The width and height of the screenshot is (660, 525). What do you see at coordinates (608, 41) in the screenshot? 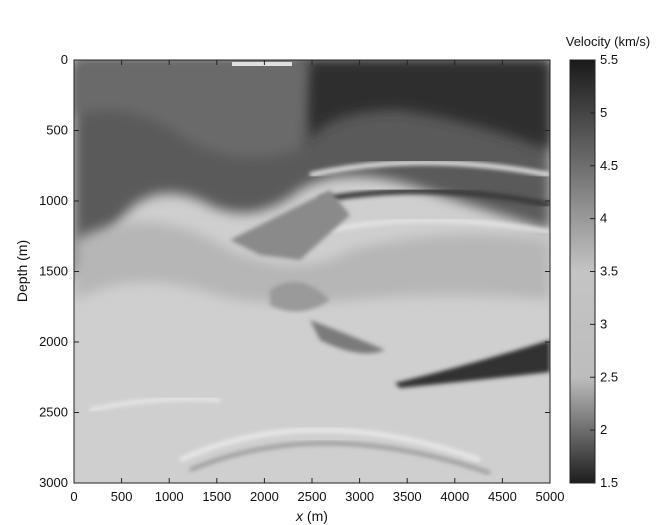
I see `colorbar-title: Velocity (km/s)` at bounding box center [608, 41].